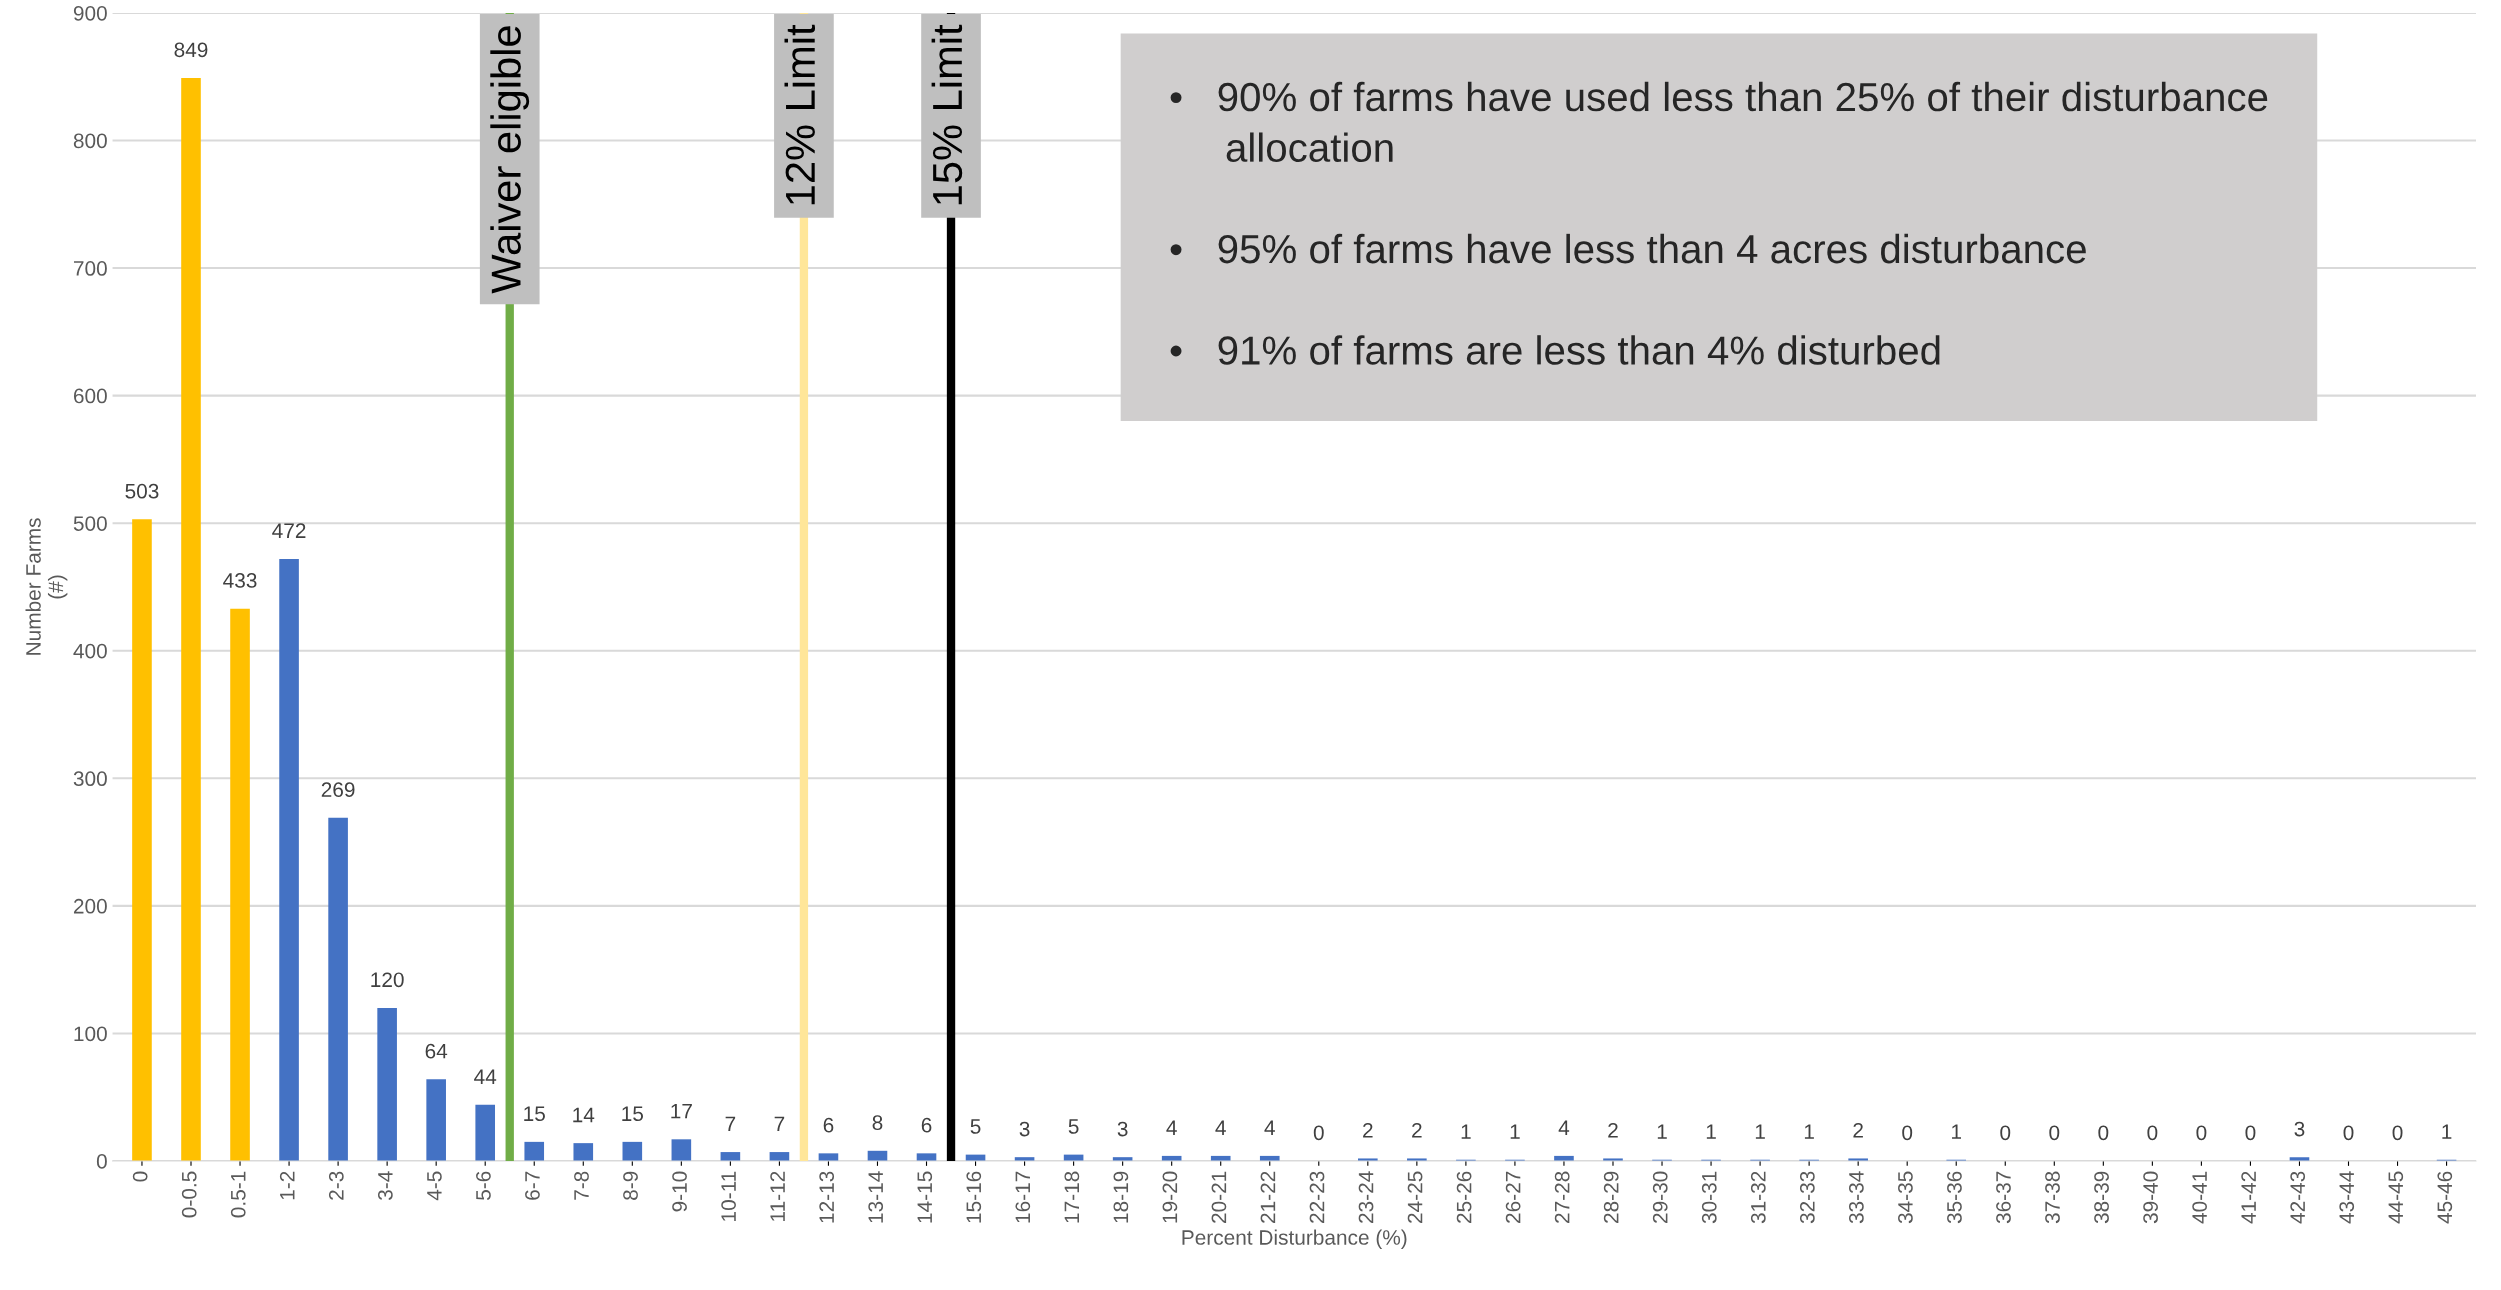 This screenshot has height=1290, width=2501. Describe the element at coordinates (483, 1185) in the screenshot. I see `x-tick-label: 5-6` at that location.